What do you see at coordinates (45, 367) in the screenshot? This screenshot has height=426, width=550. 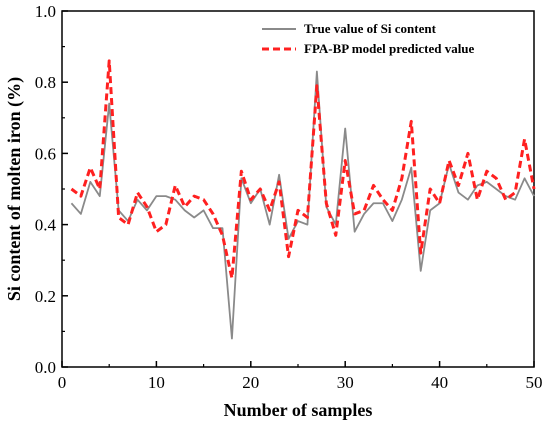 I see `y-tick-label: 0.0` at bounding box center [45, 367].